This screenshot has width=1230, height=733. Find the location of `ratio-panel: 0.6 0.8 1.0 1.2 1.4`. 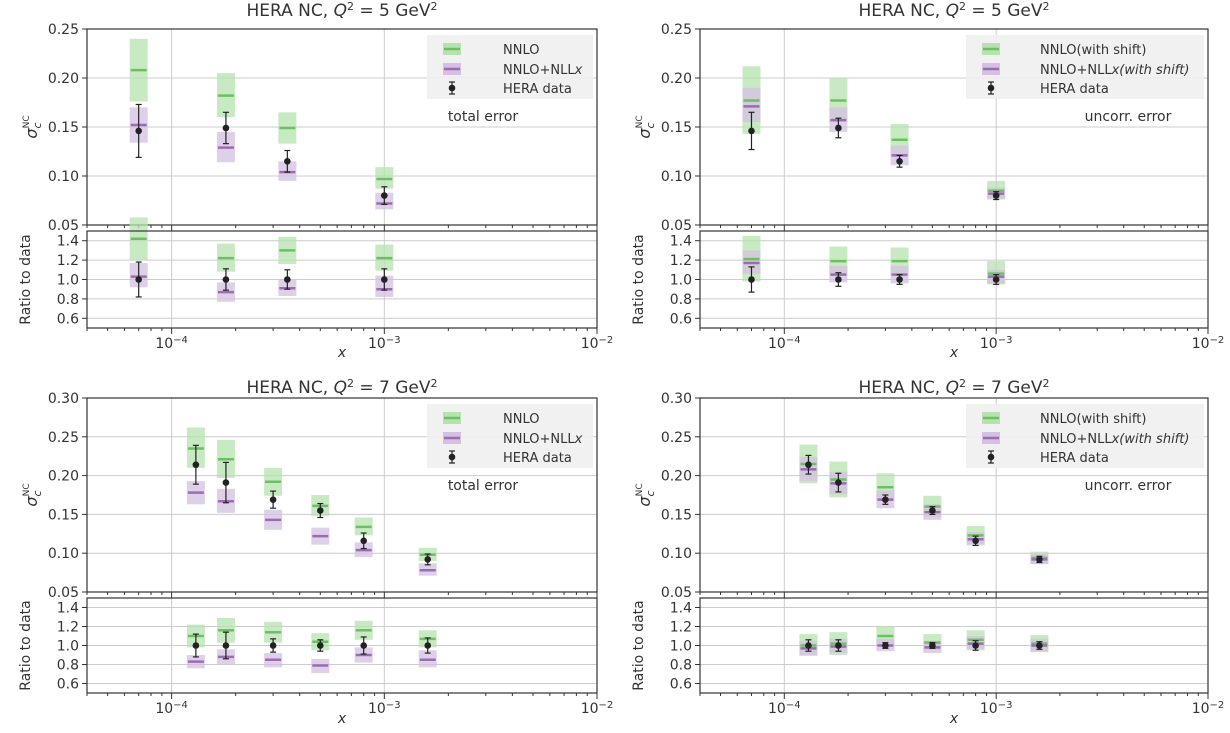

ratio-panel: 0.6 0.8 1.0 1.2 1.4 is located at coordinates (939, 282).